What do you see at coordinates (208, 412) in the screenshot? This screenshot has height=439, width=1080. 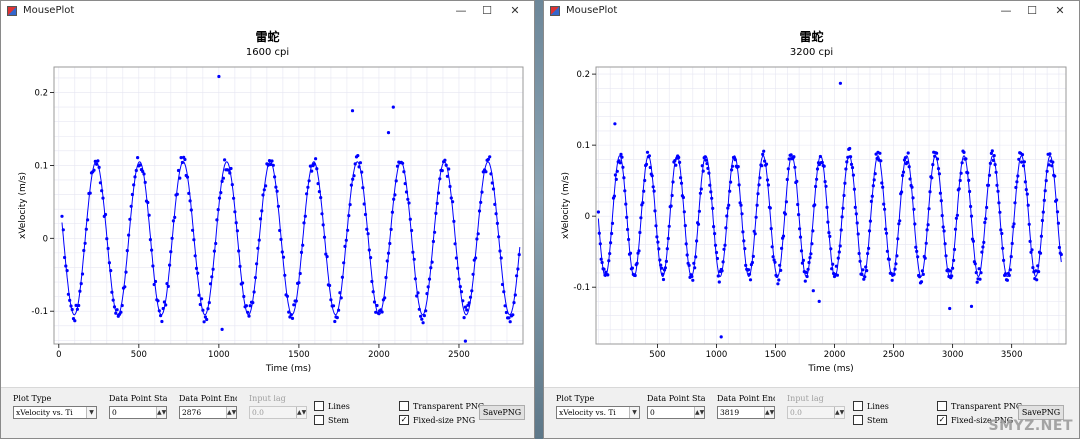 I see `end-stepper: 2876 ▲▼` at bounding box center [208, 412].